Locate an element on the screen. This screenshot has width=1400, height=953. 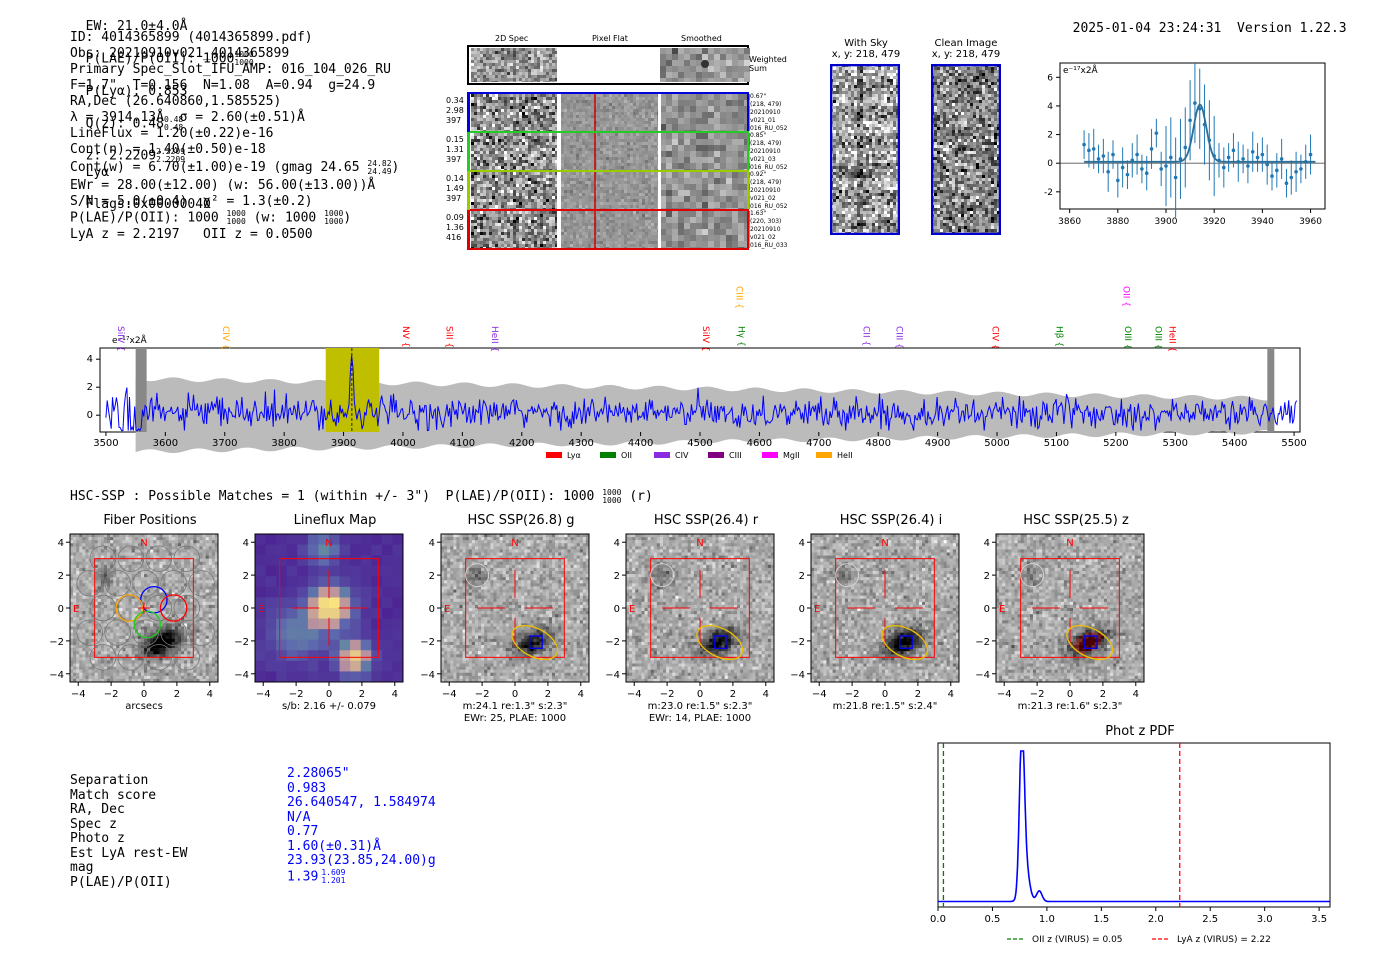
photz-xtick-label: 2.5 is located at coordinates (1210, 919).